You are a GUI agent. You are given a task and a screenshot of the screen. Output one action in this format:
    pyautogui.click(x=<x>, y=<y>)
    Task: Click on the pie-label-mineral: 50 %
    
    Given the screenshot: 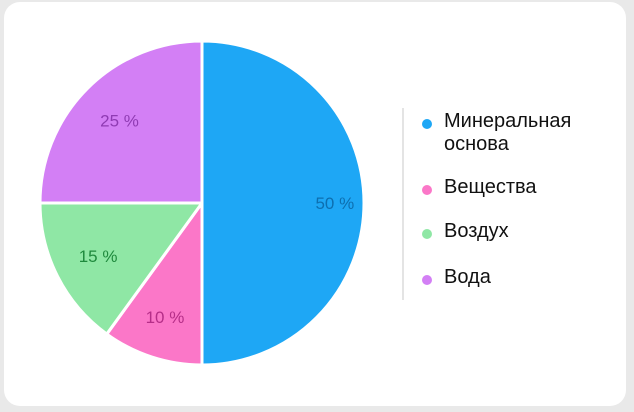 What is the action you would take?
    pyautogui.click(x=334, y=203)
    